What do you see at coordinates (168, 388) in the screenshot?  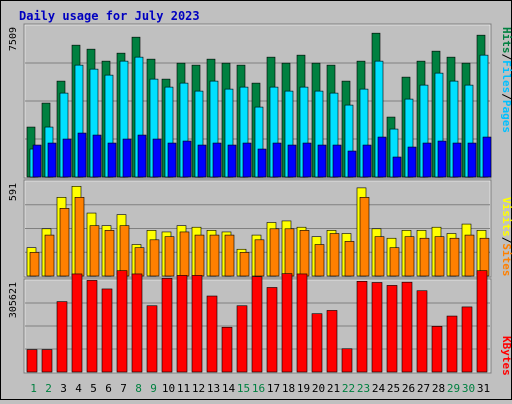 I see `x-tick-label-day-10: 10` at bounding box center [168, 388].